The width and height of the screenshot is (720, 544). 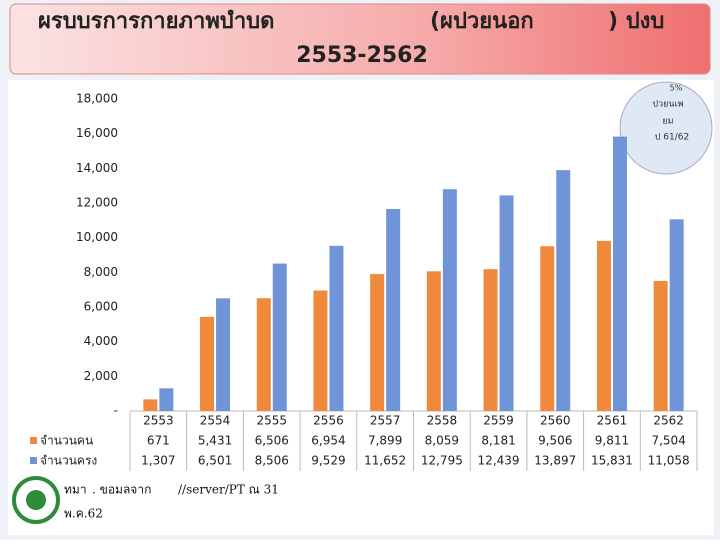 I want to click on x-tick-label: 2557, so click(x=385, y=421).